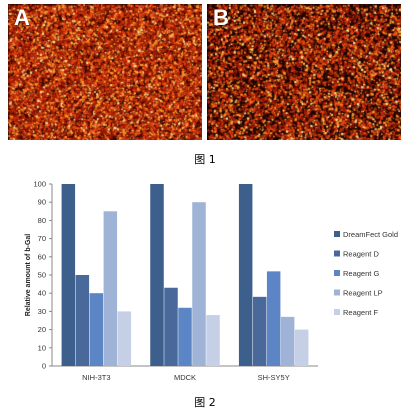 The width and height of the screenshot is (410, 412). What do you see at coordinates (245, 275) in the screenshot?
I see `bar-dreamfect-gold-sh-sy5y` at bounding box center [245, 275].